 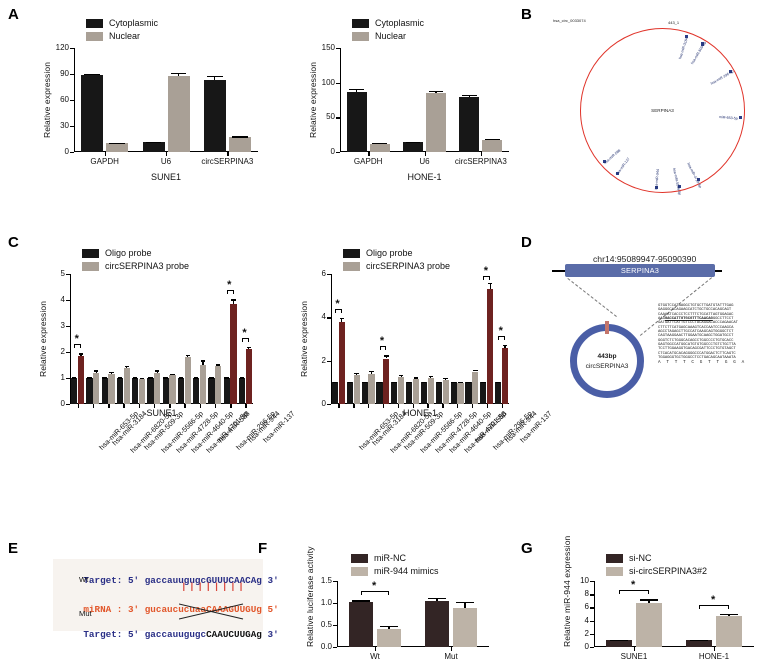 I want to click on legend-label: circSERPINA3 probe, so click(x=408, y=266).